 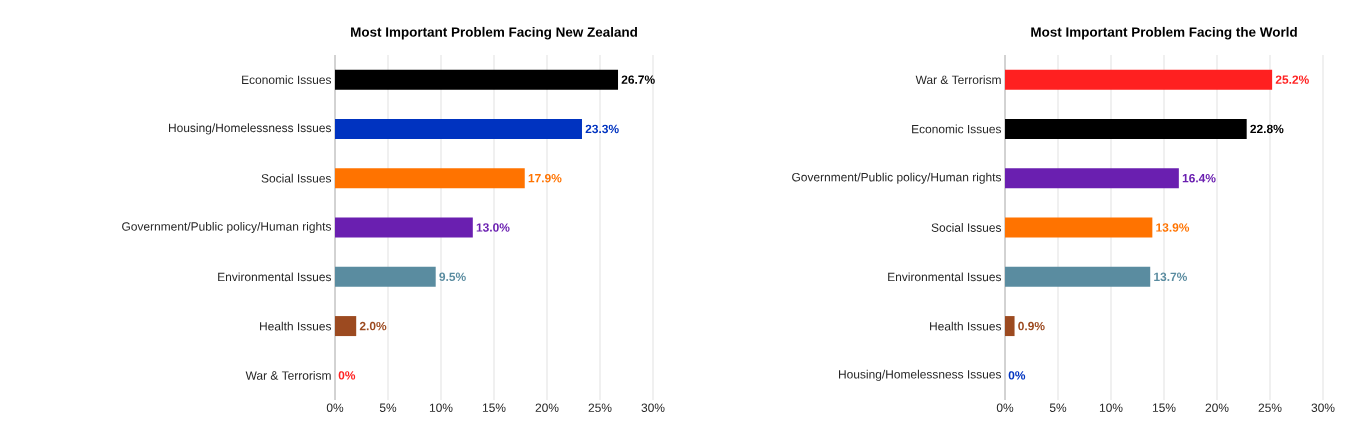 What do you see at coordinates (638, 79) in the screenshot?
I see `data-label: 26.7%` at bounding box center [638, 79].